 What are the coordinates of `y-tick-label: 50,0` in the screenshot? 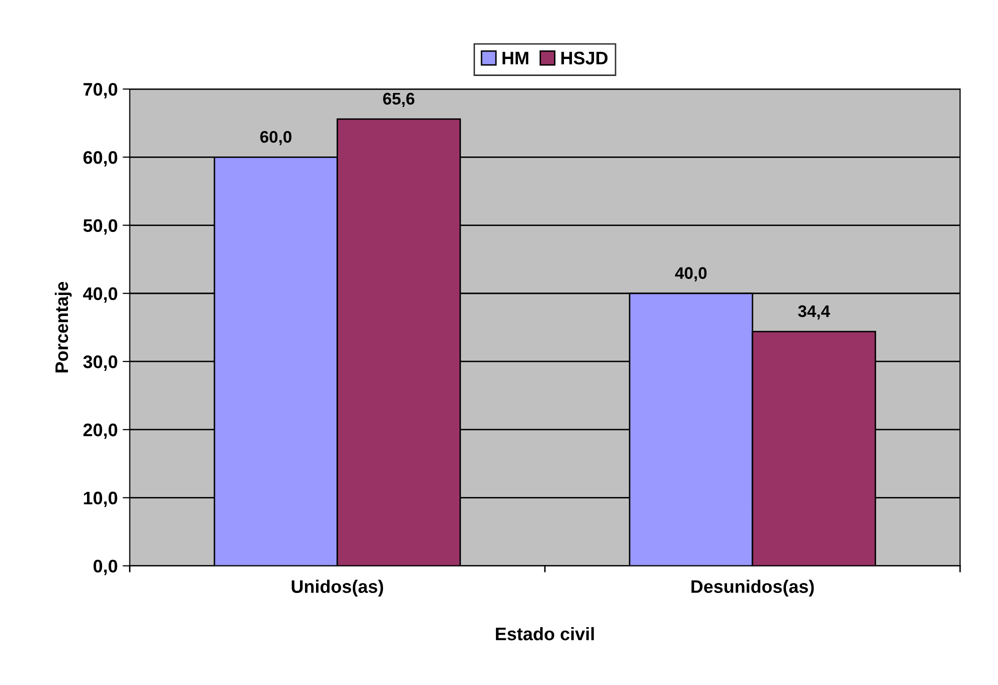 It's located at (100, 227).